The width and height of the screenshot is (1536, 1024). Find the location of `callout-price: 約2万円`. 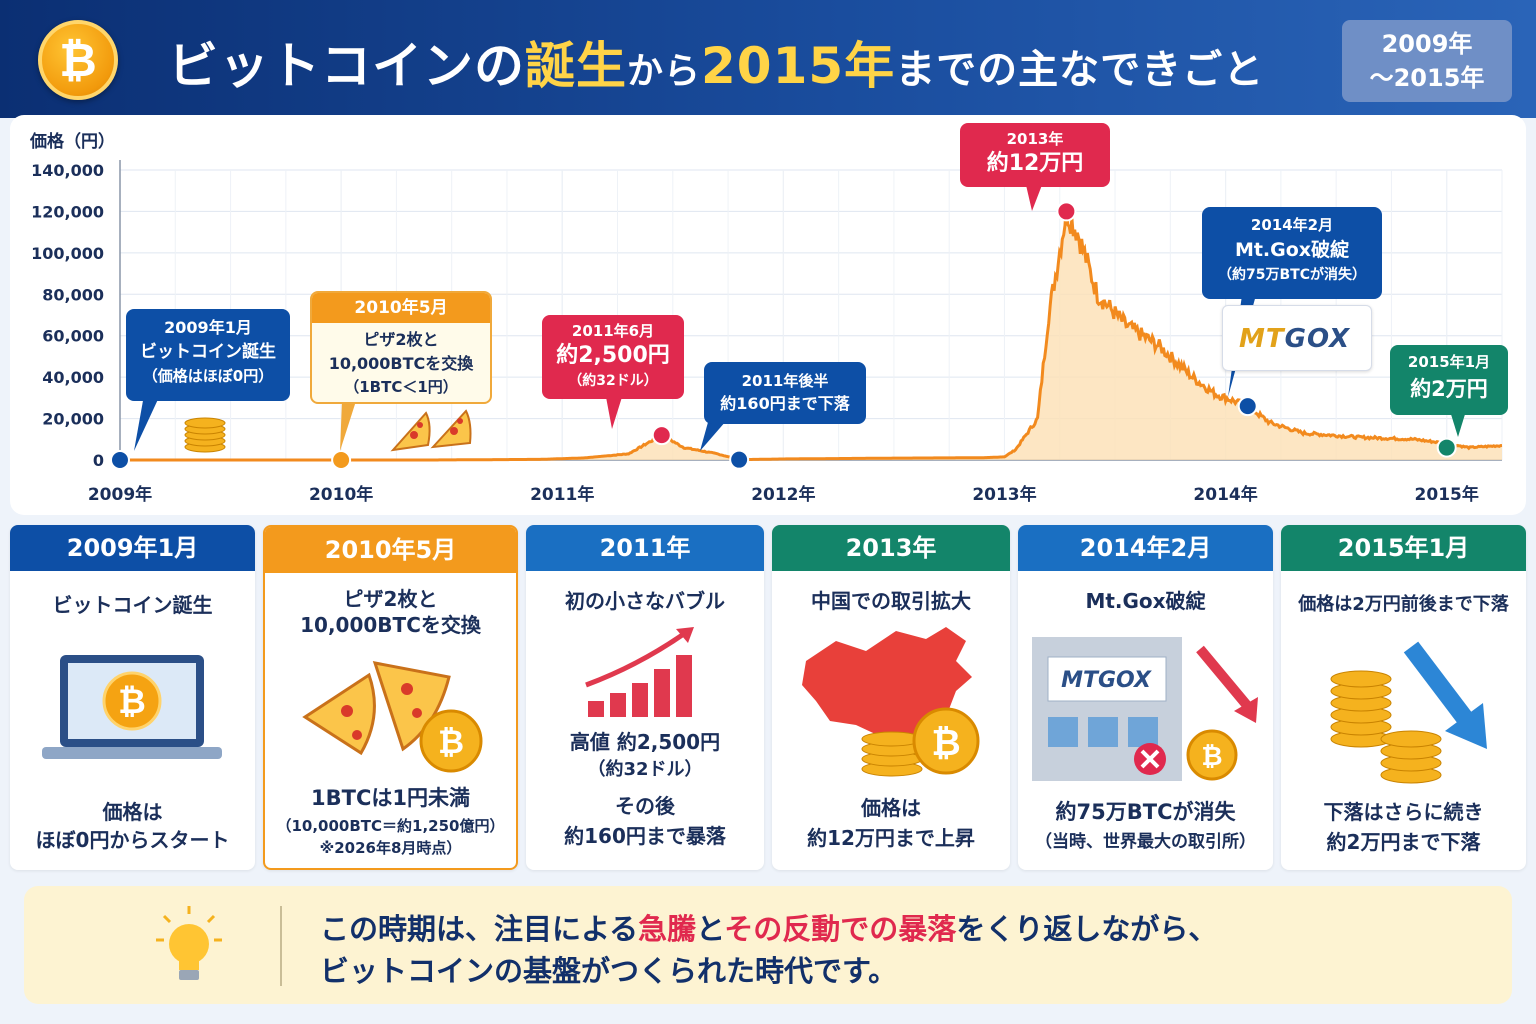

callout-price: 約2万円 is located at coordinates (1449, 389).